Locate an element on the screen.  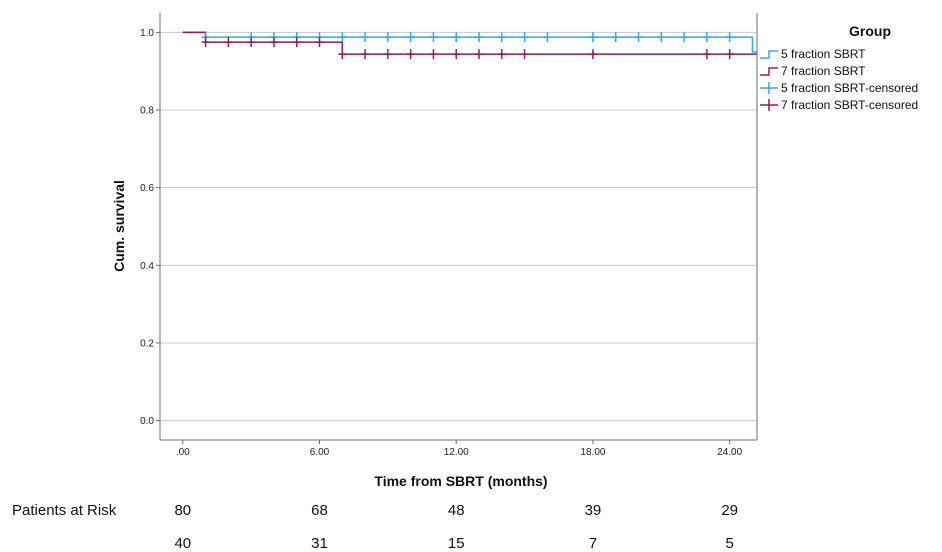
y-axis-ticks: 0.0 0.2 0.4 0.6 0.8 1.0 is located at coordinates (150, 227).